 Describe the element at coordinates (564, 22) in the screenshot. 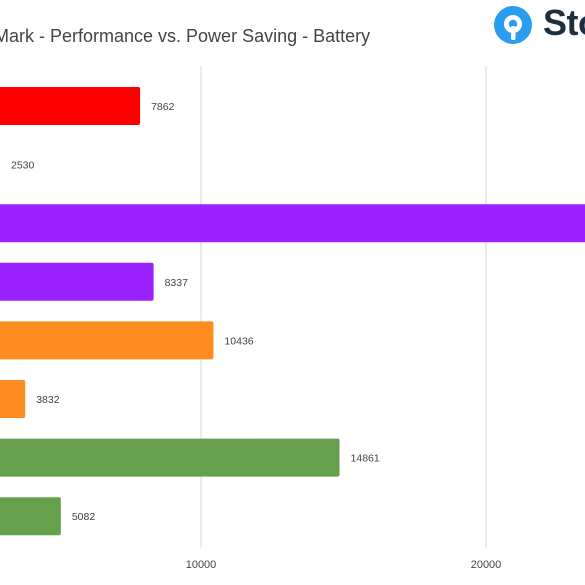

I see `brand-name: Sto` at that location.